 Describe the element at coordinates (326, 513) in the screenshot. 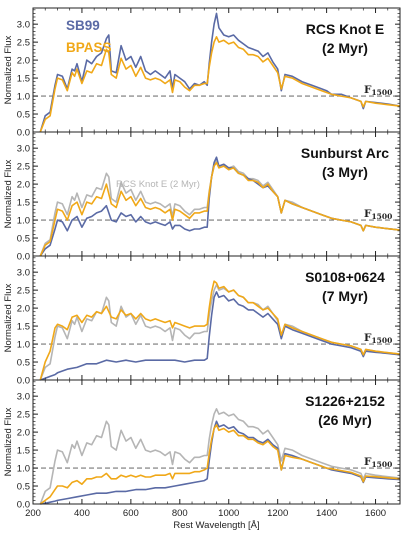

I see `x-tick-label: 1400` at that location.